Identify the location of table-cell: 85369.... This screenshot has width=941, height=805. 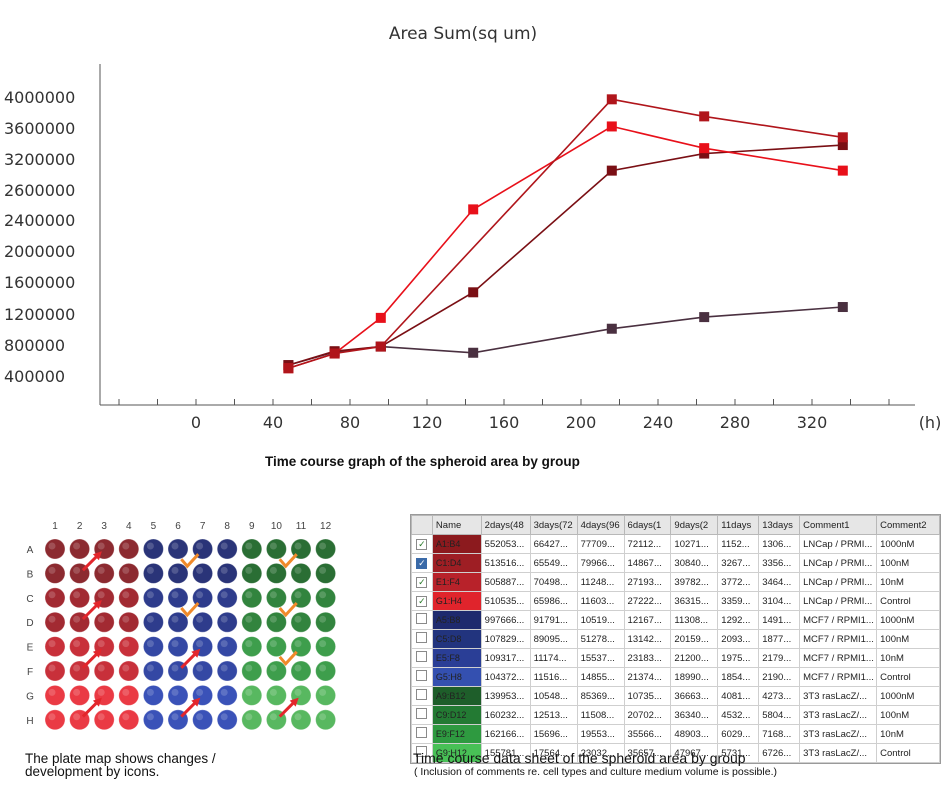
(600, 696).